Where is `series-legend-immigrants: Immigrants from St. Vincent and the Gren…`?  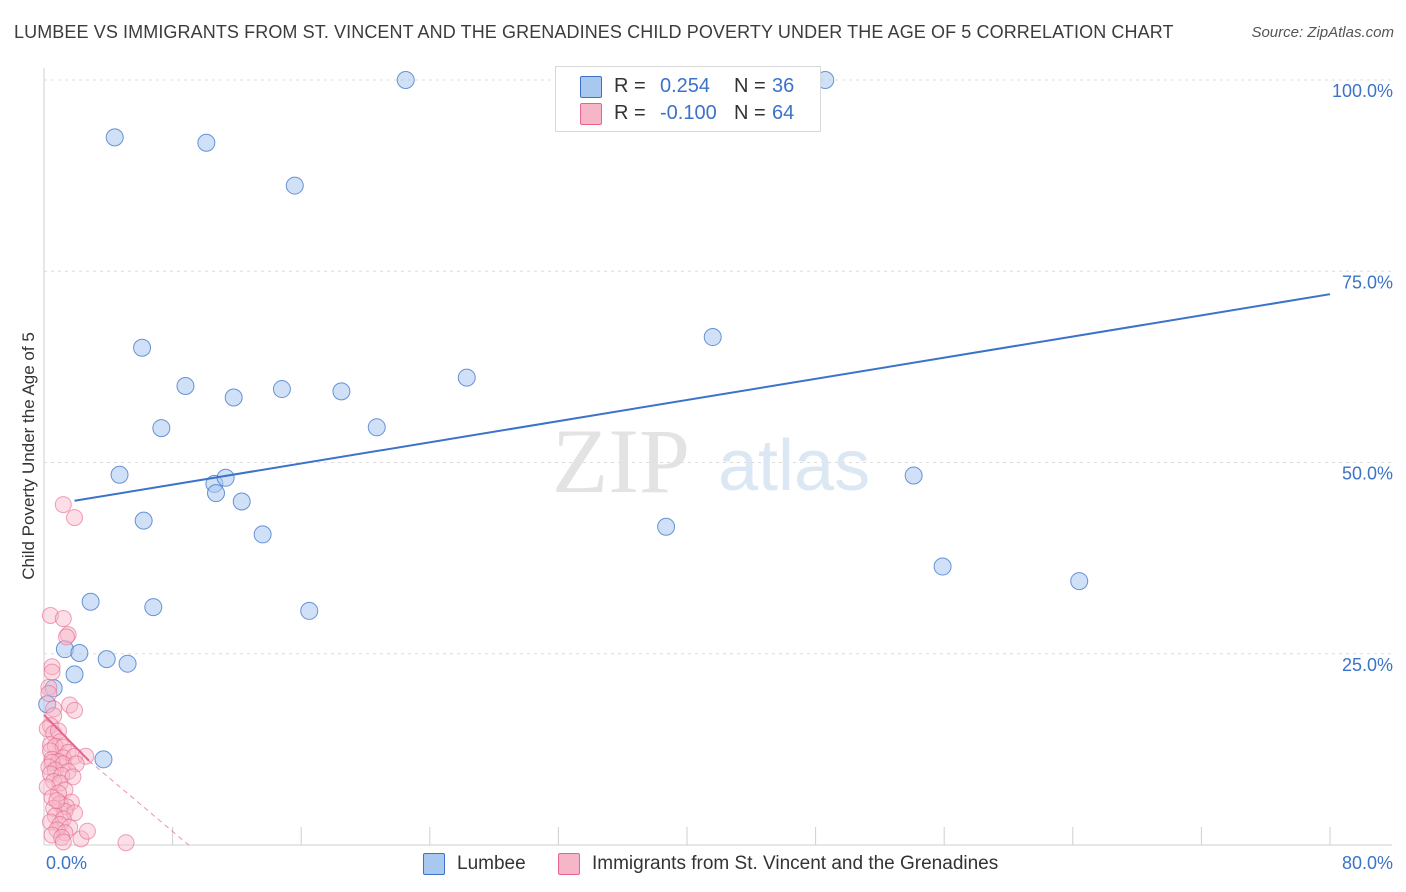 series-legend-immigrants: Immigrants from St. Vincent and the Gren… is located at coordinates (778, 864).